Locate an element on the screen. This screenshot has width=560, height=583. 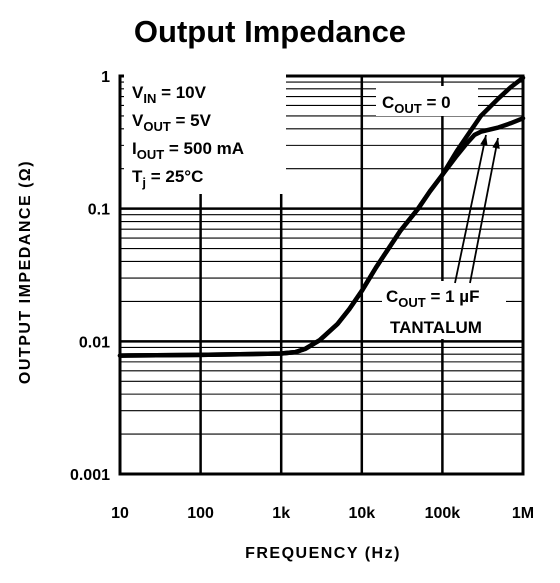
y-axis-label: OUTPUT IMPEDANCE (Ω) is located at coordinates (25, 272).